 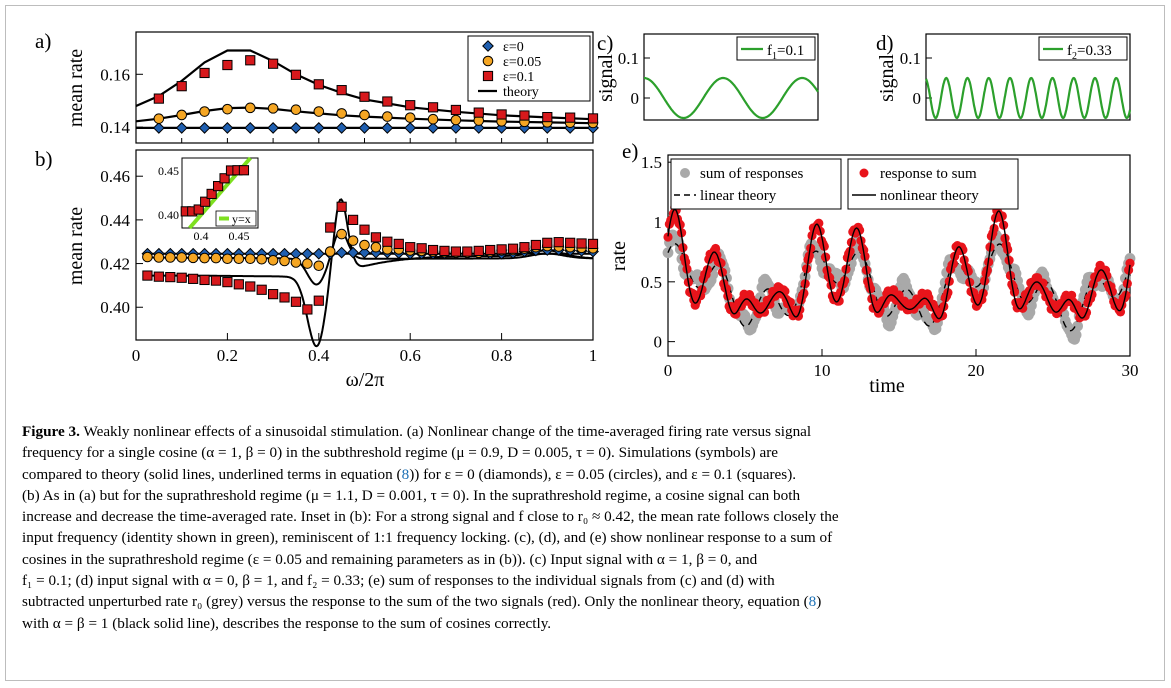 What do you see at coordinates (844, 184) in the screenshot?
I see `panel-e-legend` at bounding box center [844, 184].